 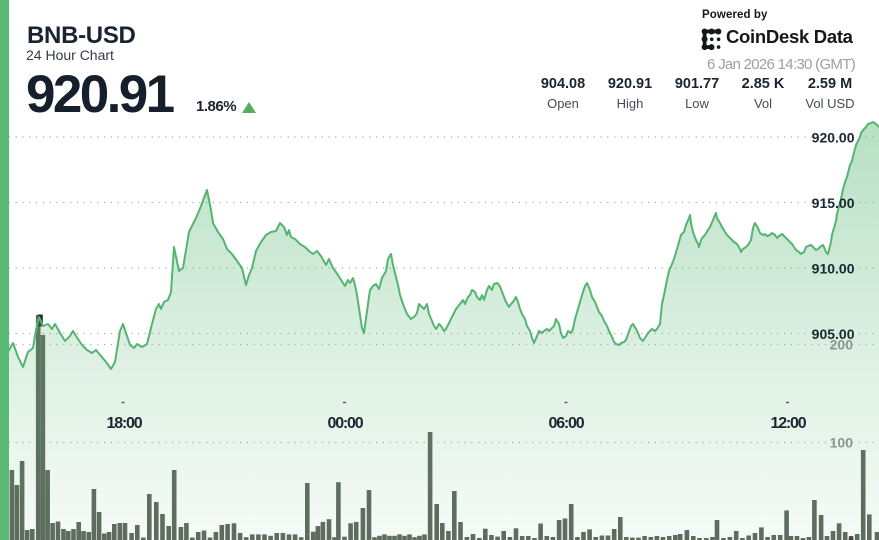 I want to click on svg-text: 06:00, so click(x=567, y=423).